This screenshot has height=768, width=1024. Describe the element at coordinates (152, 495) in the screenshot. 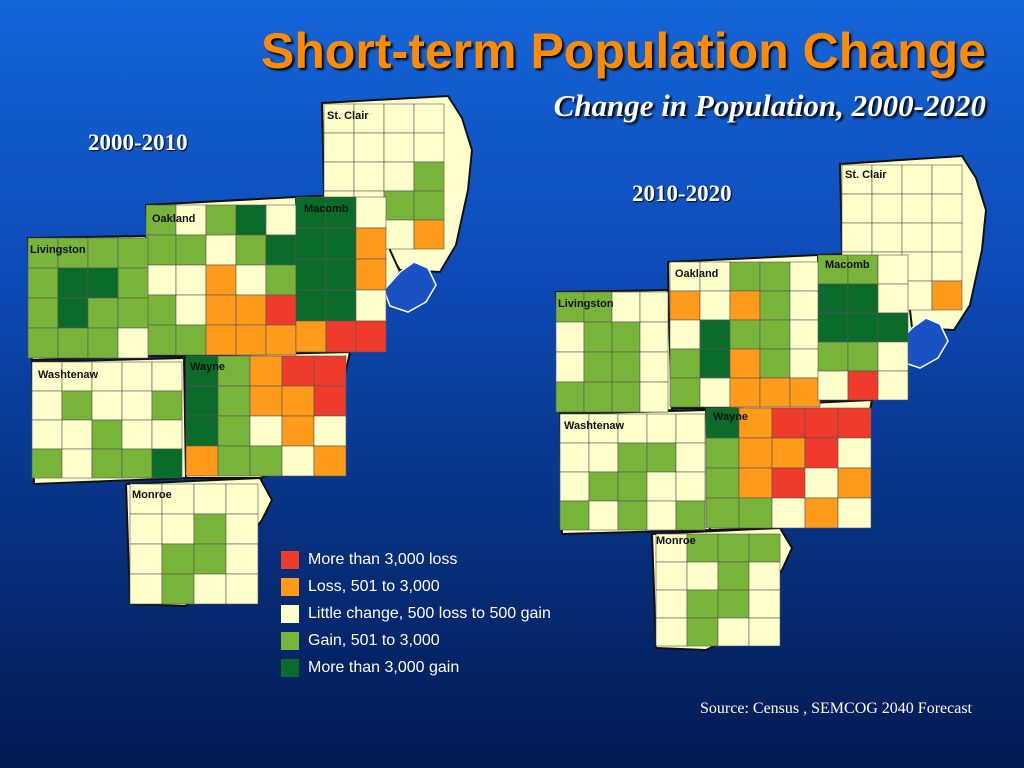

I see `county-label-monroe: Monroe` at that location.